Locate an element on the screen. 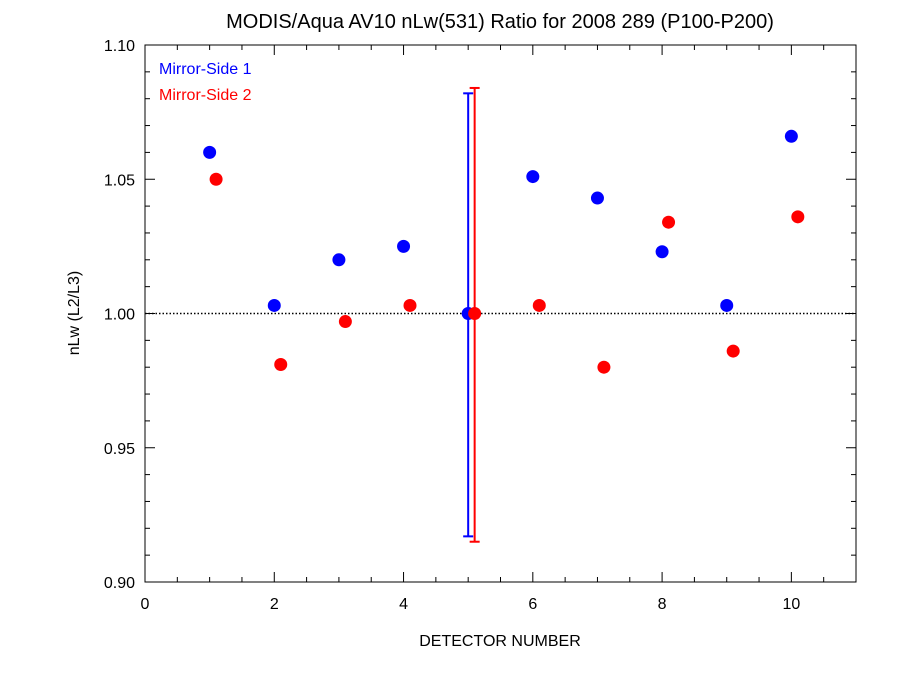  legend-entry: Mirror-Side 1 is located at coordinates (205, 69).